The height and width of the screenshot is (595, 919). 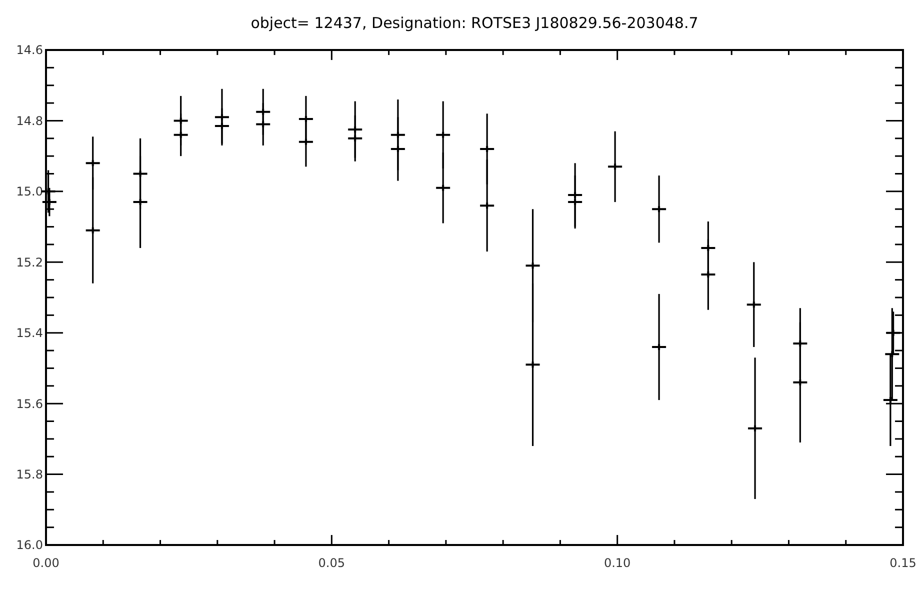 I want to click on y-tick-label: 15.0, so click(x=29, y=191).